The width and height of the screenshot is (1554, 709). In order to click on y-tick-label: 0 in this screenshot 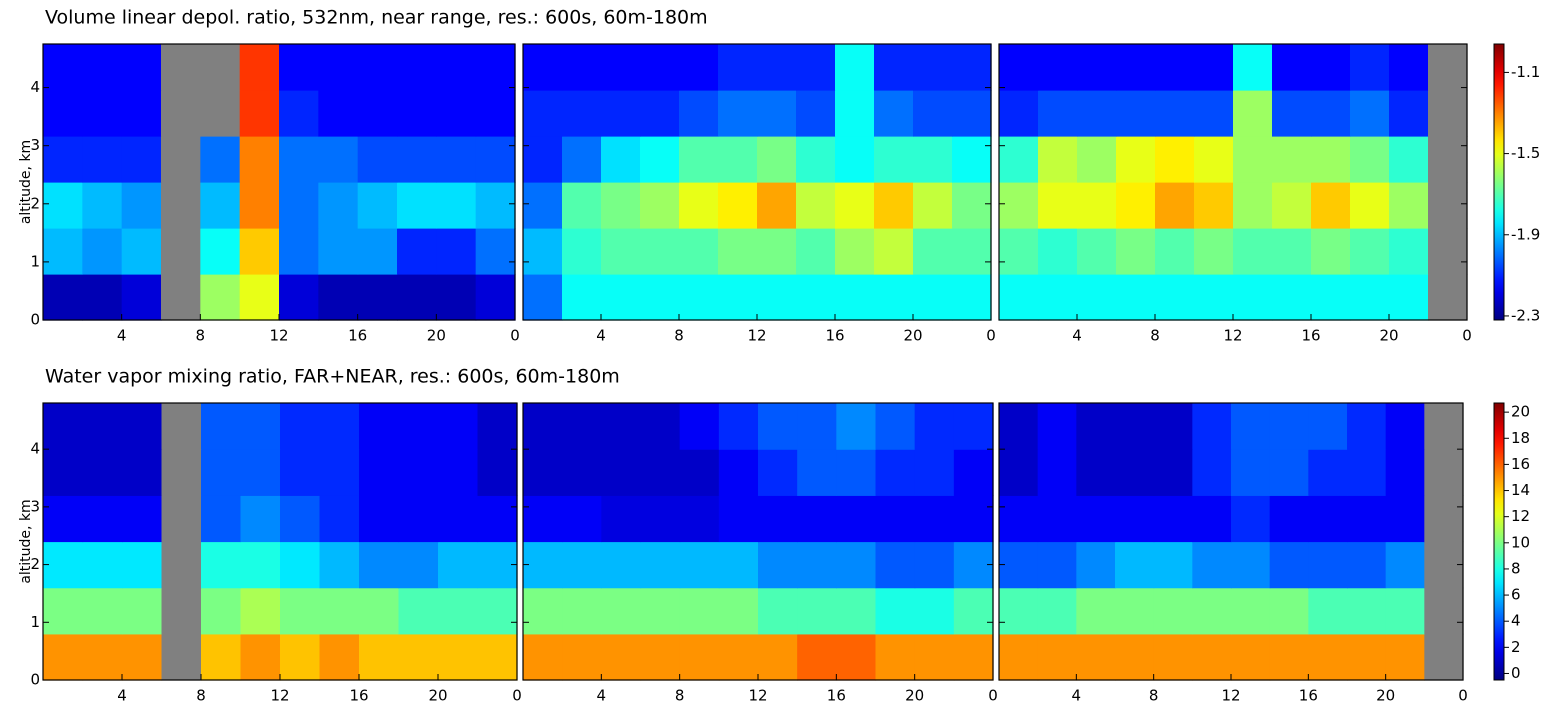, I will do `click(35, 680)`.